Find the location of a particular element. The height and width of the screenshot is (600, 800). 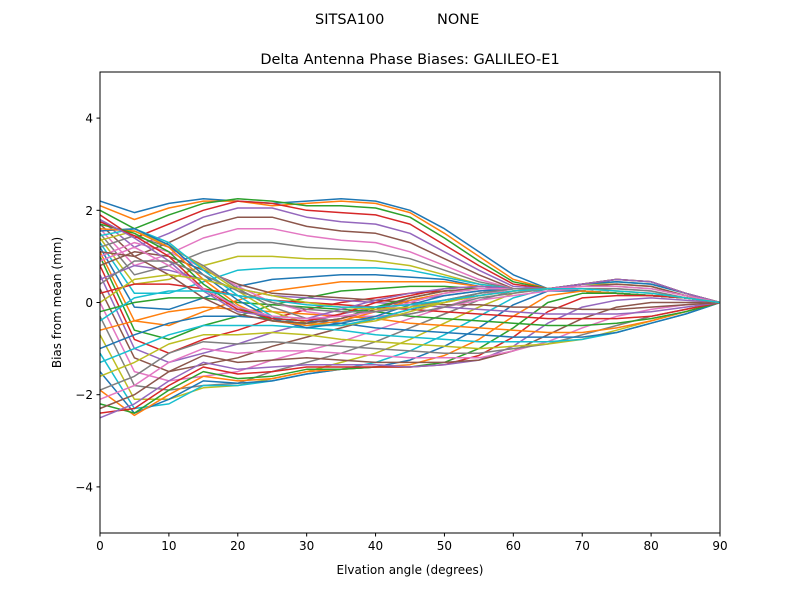

x-tick-label: 40 is located at coordinates (375, 546).